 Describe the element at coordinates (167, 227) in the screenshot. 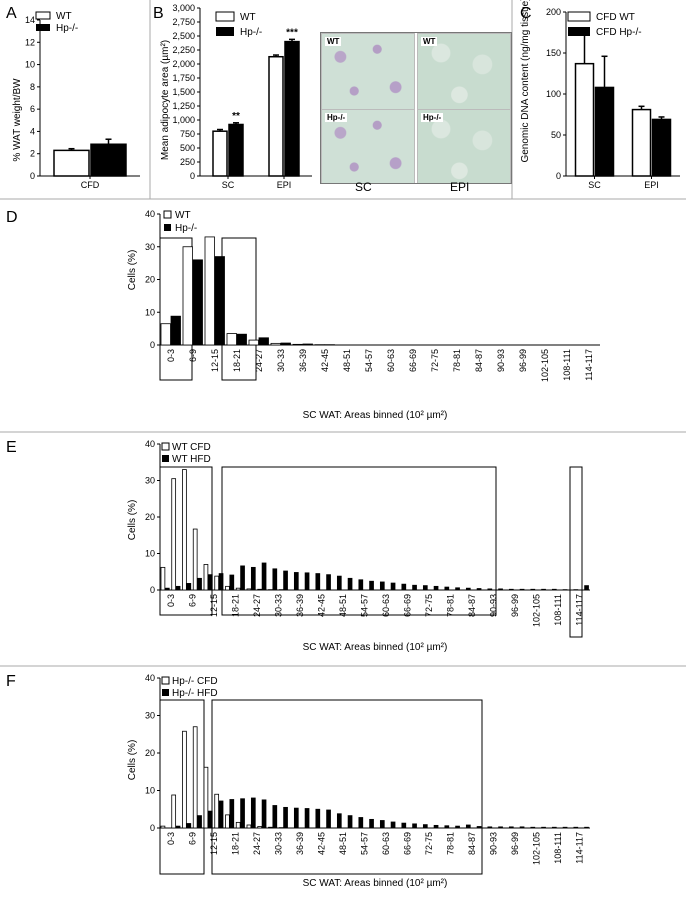

I see `legend-swatch-hp` at that location.